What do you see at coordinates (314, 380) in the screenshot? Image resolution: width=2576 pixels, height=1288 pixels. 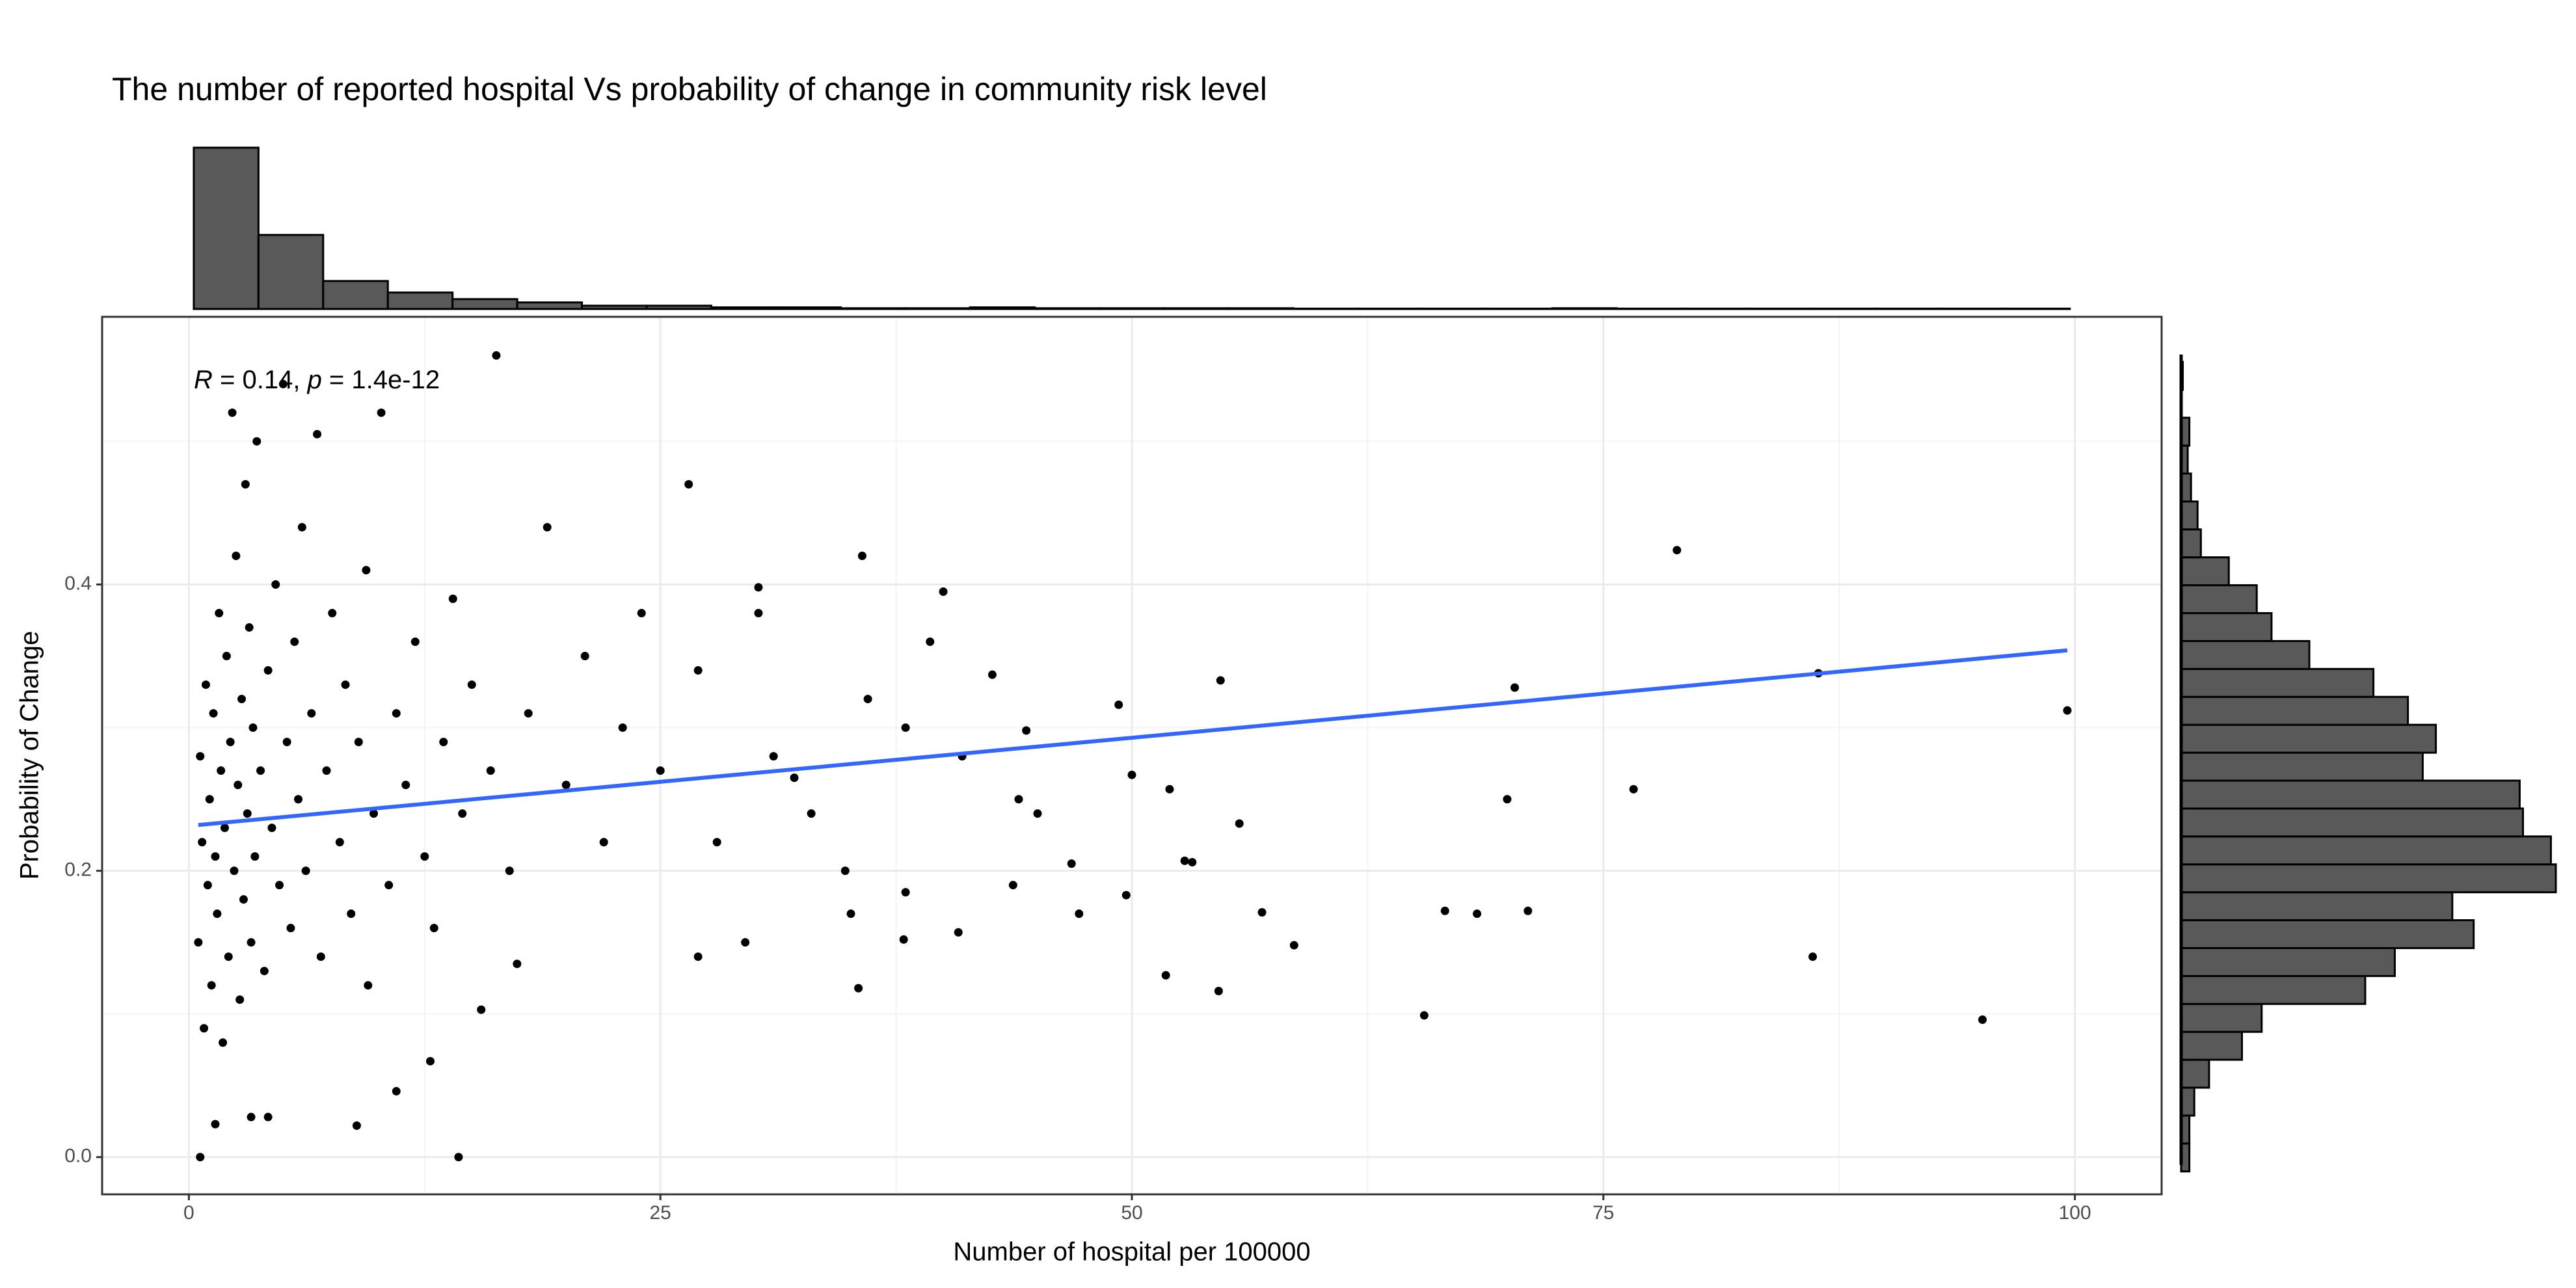 I see `annotation-part: p` at bounding box center [314, 380].